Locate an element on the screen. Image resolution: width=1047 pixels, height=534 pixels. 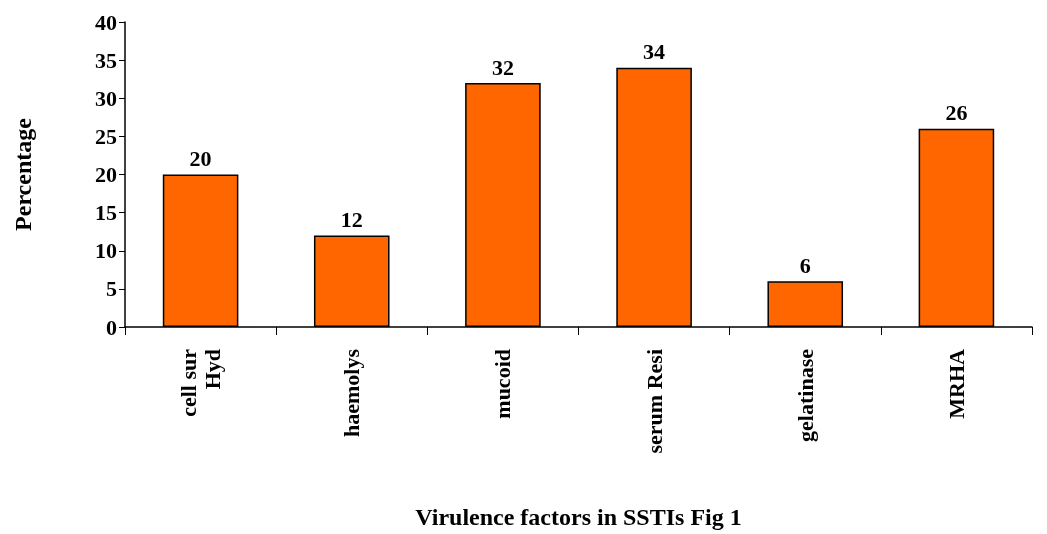
y-tick-label: 10 is located at coordinates (106, 251).